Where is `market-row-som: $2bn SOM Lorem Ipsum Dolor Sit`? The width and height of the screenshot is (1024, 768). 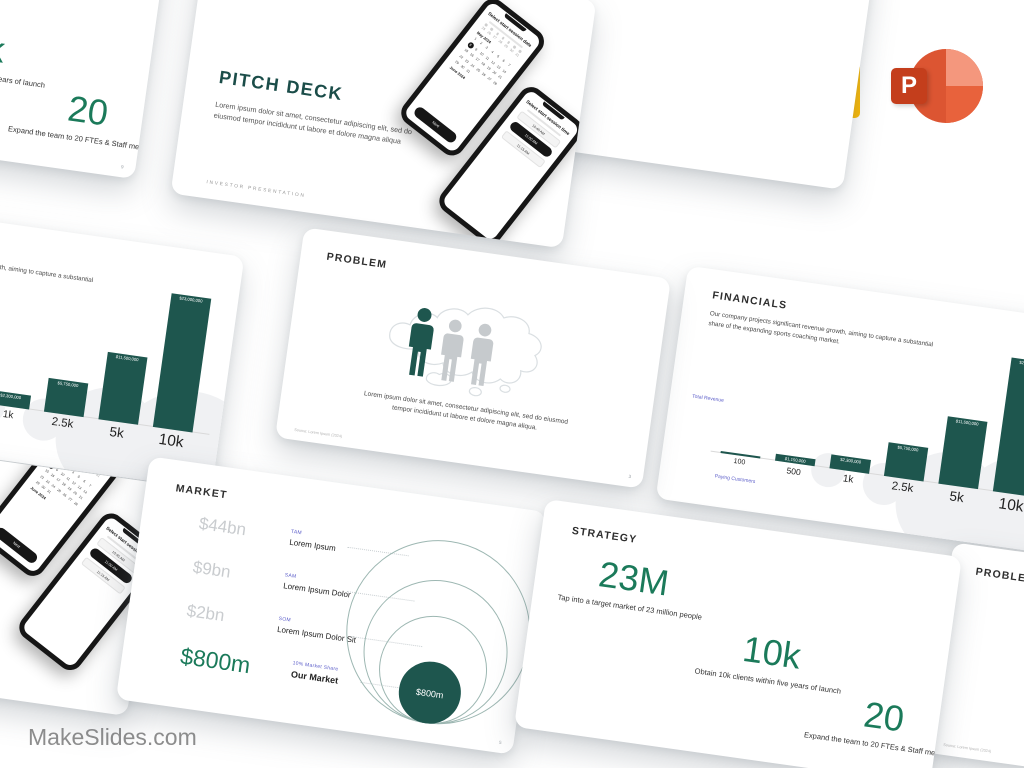
market-row-som: $2bn SOM Lorem Ipsum Dolor Sit is located at coordinates (271, 622).